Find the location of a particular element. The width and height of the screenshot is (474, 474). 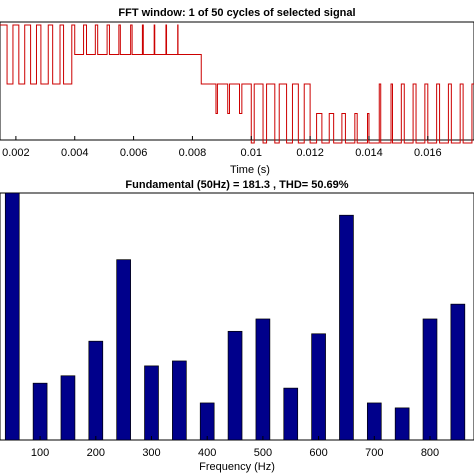

fft-x-label: Frequency (Hz) is located at coordinates (237, 467).